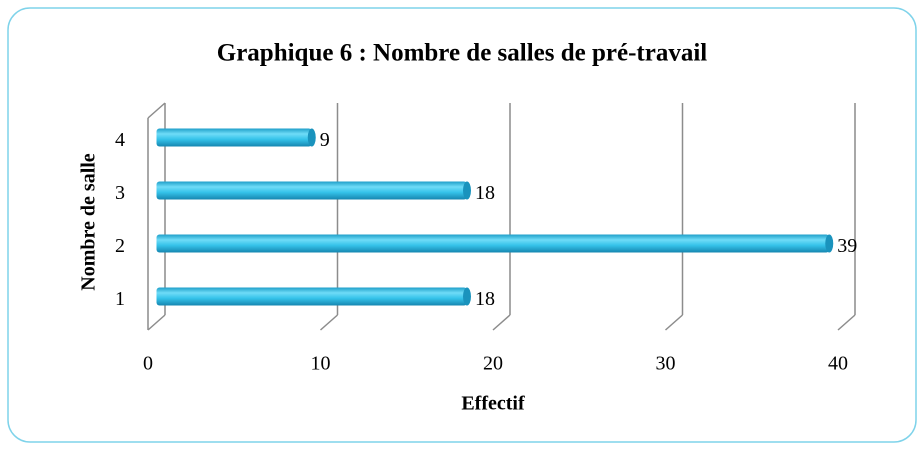  What do you see at coordinates (838, 364) in the screenshot?
I see `x-tick-label: 40` at bounding box center [838, 364].